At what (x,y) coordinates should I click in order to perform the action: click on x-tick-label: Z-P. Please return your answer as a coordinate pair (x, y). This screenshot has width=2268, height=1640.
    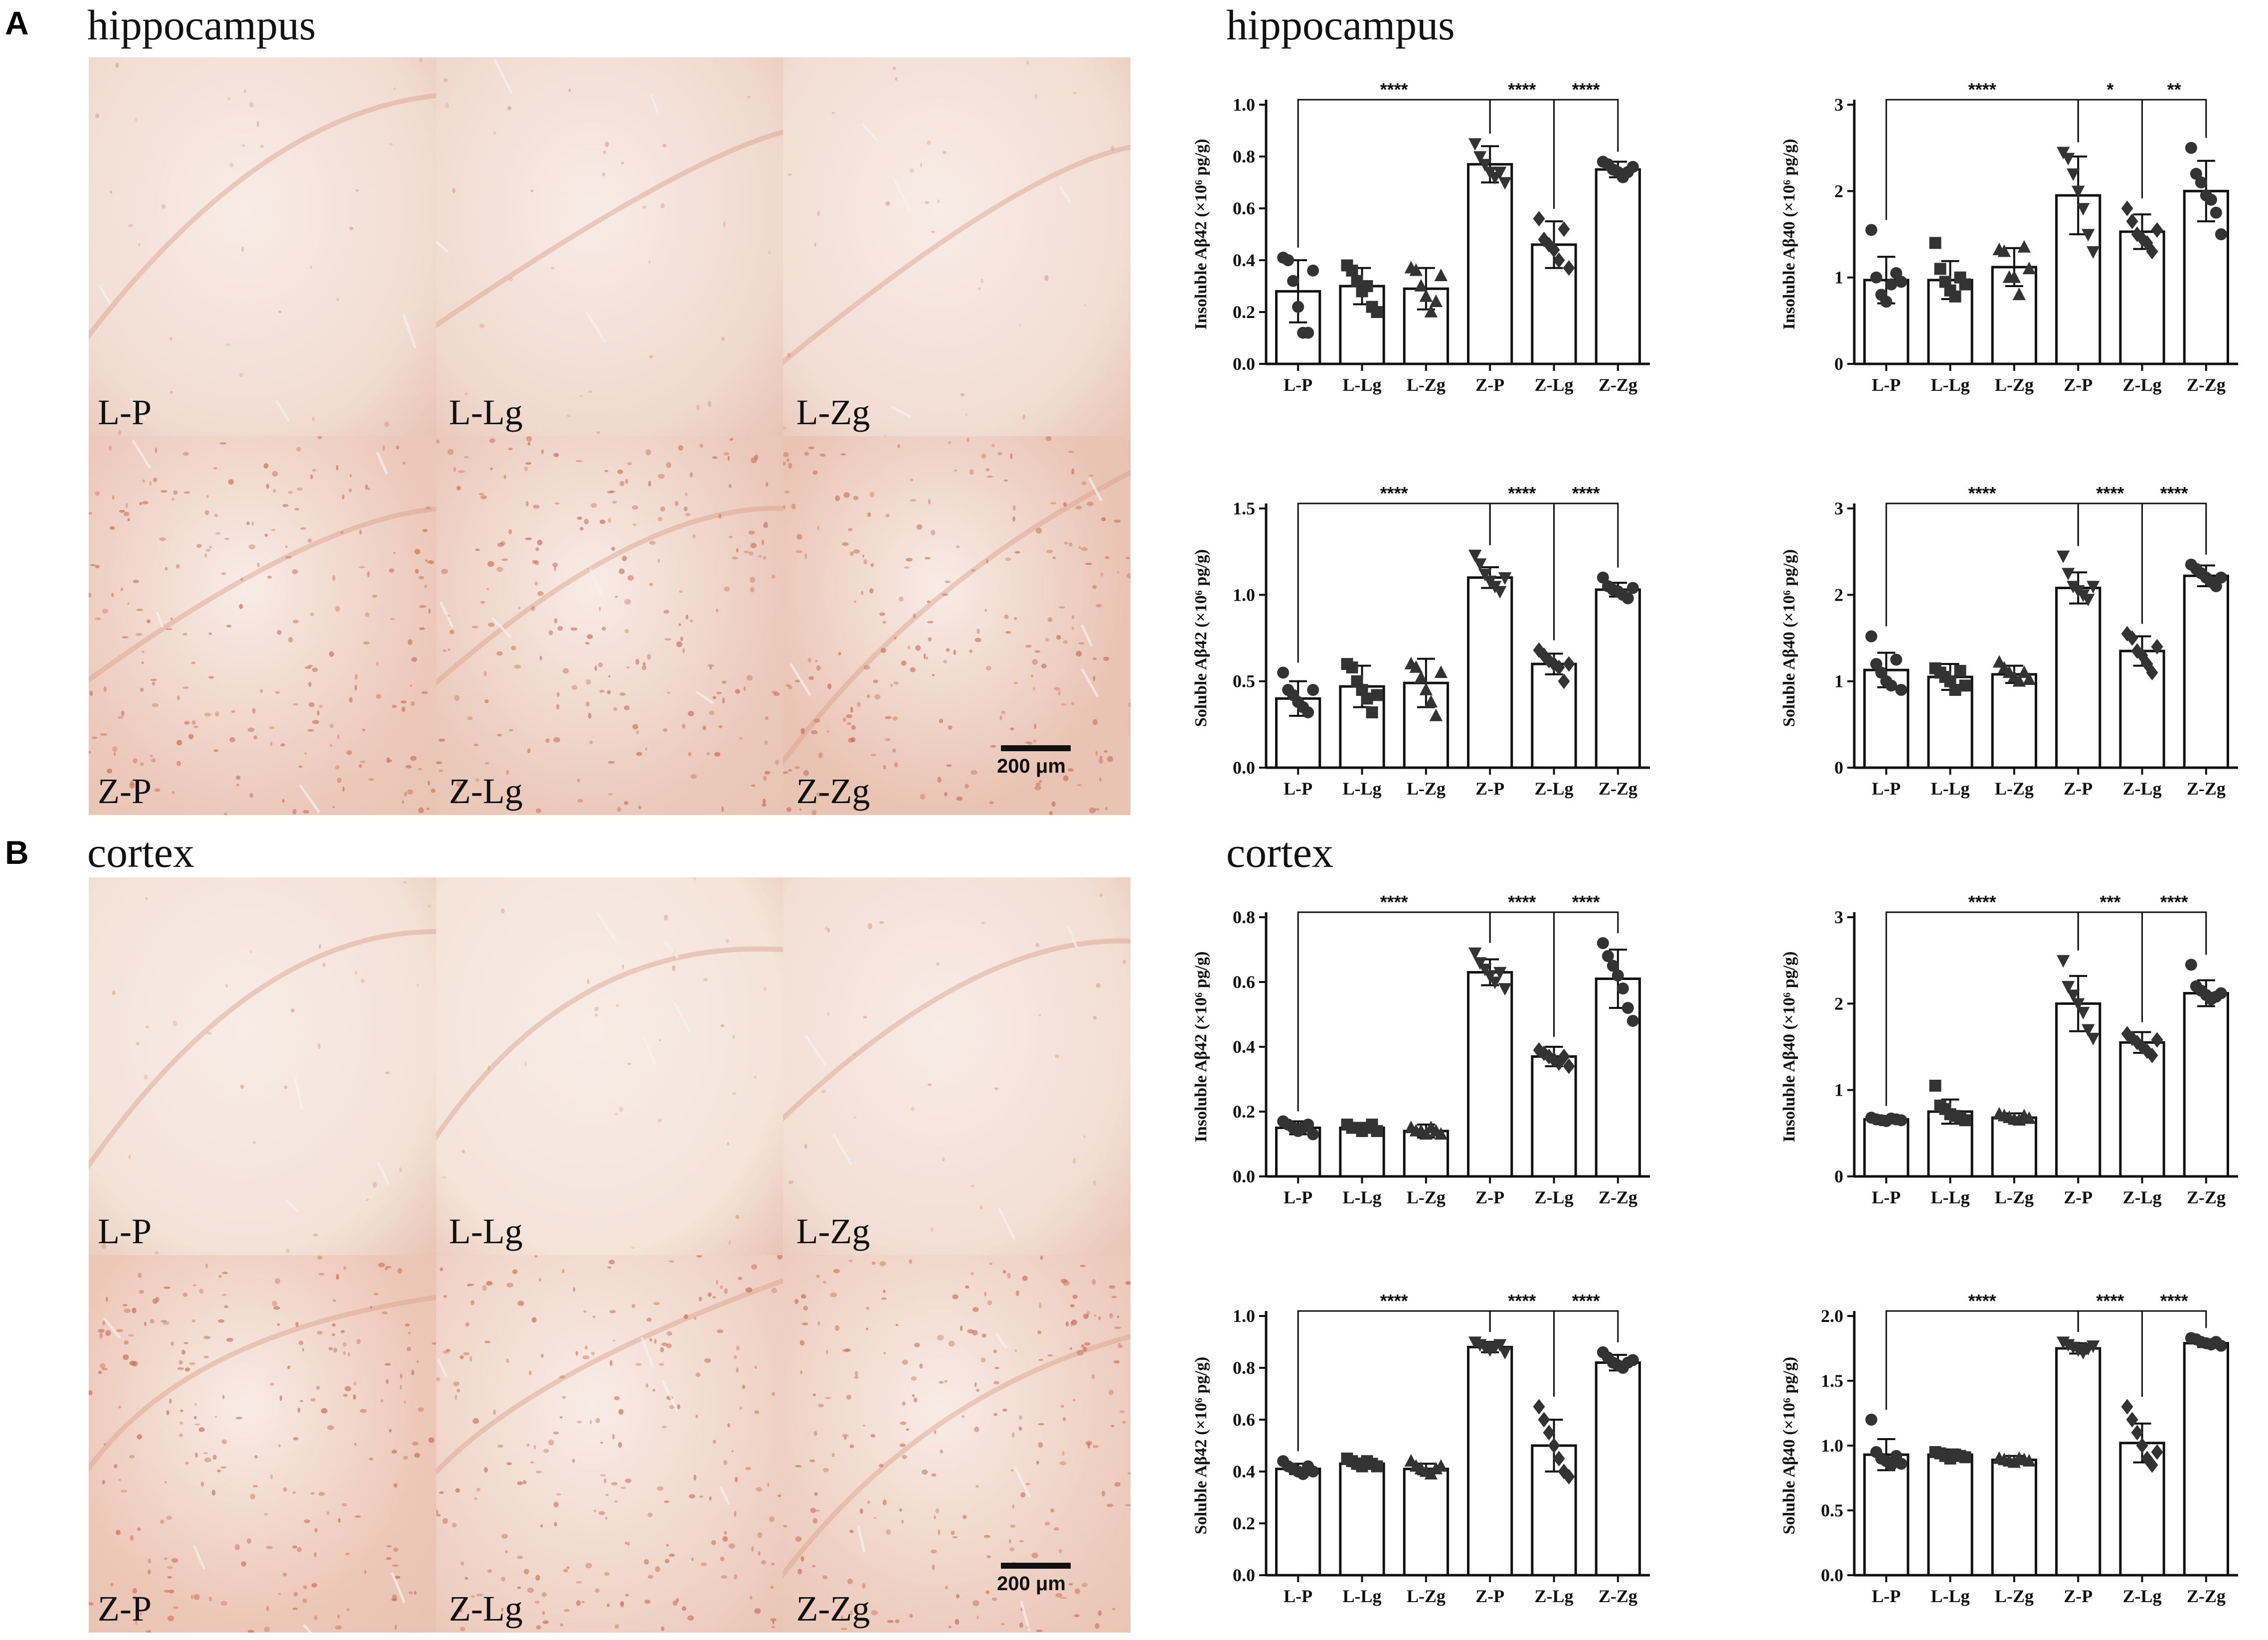
    Looking at the image, I should click on (2078, 1596).